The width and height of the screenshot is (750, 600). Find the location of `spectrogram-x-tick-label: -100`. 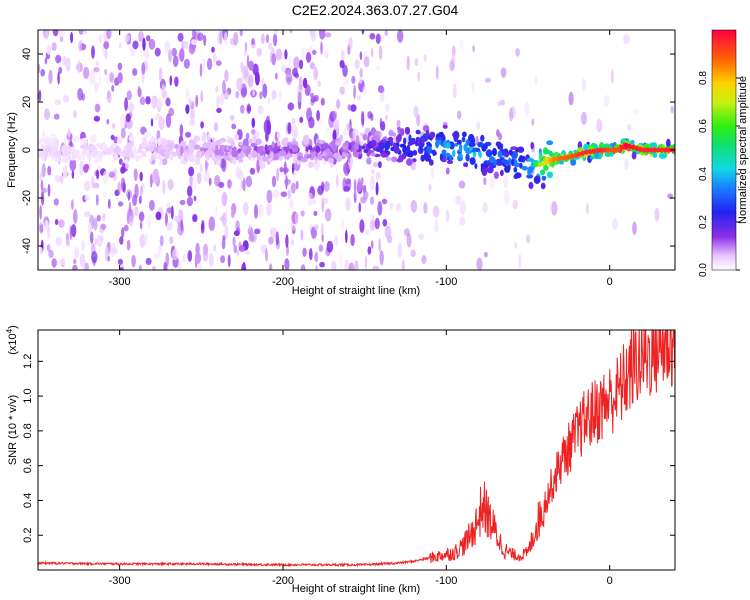

spectrogram-x-tick-label: -100 is located at coordinates (446, 282).